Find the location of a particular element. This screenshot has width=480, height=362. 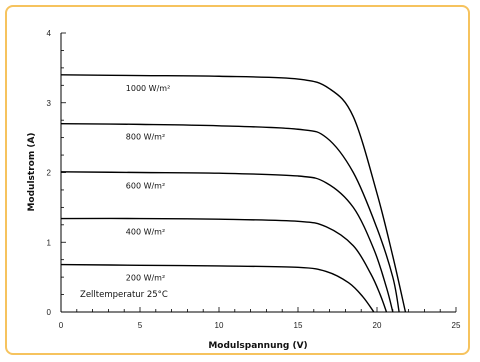

x-tick-label: 0 is located at coordinates (61, 325).